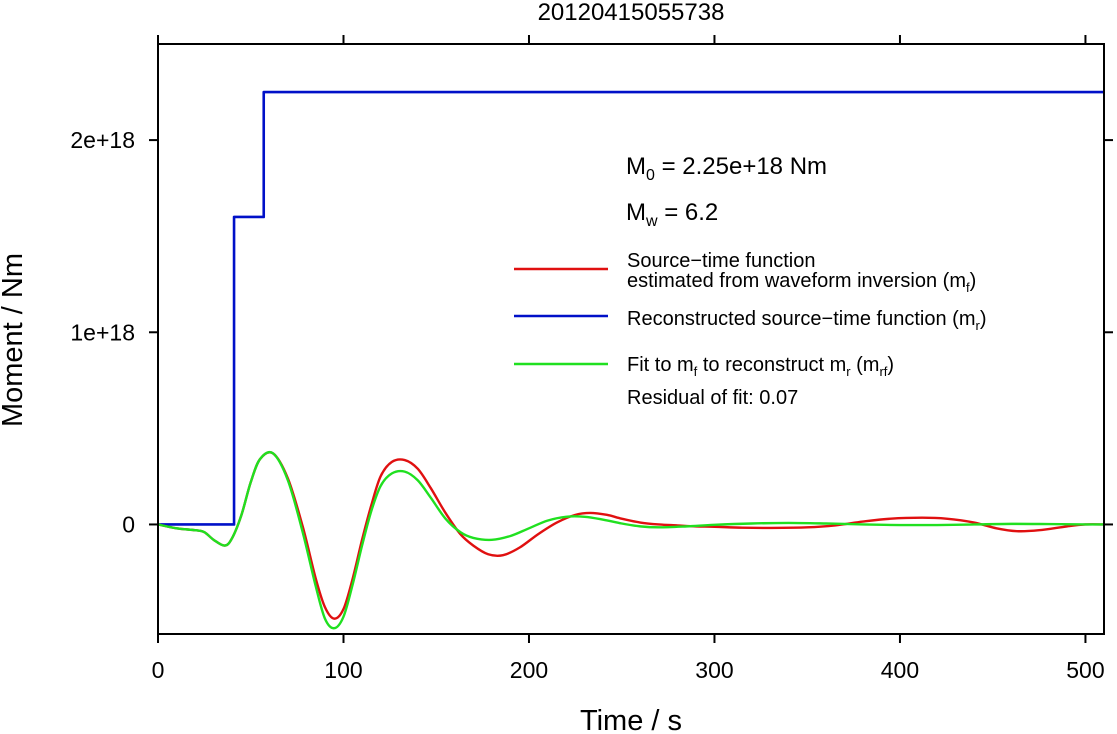  Describe the element at coordinates (636, 166) in the screenshot. I see `m0-symbol: M` at that location.